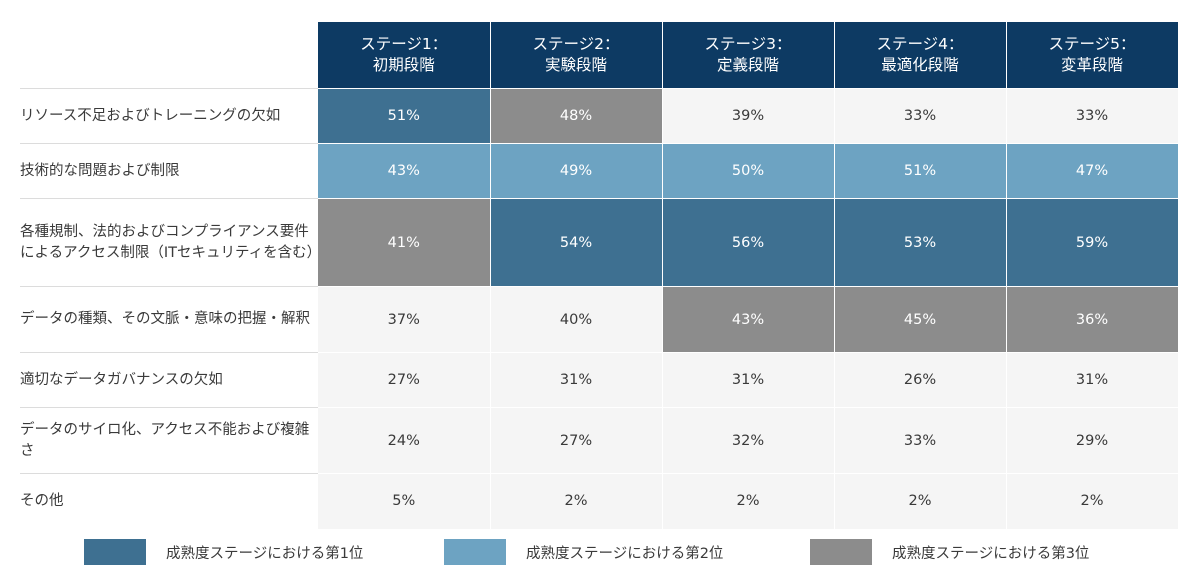 The height and width of the screenshot is (580, 1200). I want to click on heatmap-cell: 36%, so click(1092, 319).